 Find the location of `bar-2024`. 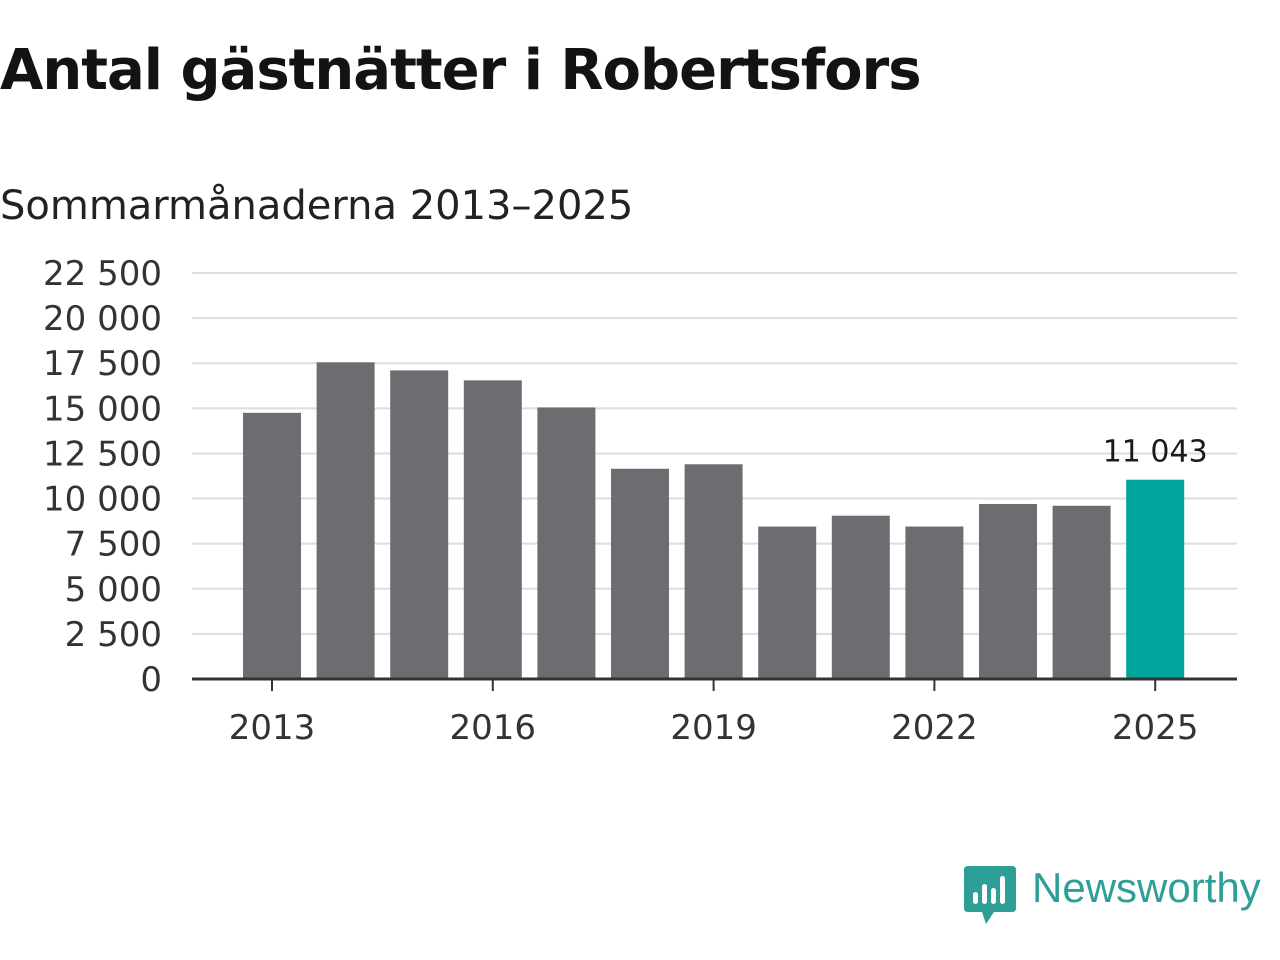

bar-2024 is located at coordinates (1081, 592).